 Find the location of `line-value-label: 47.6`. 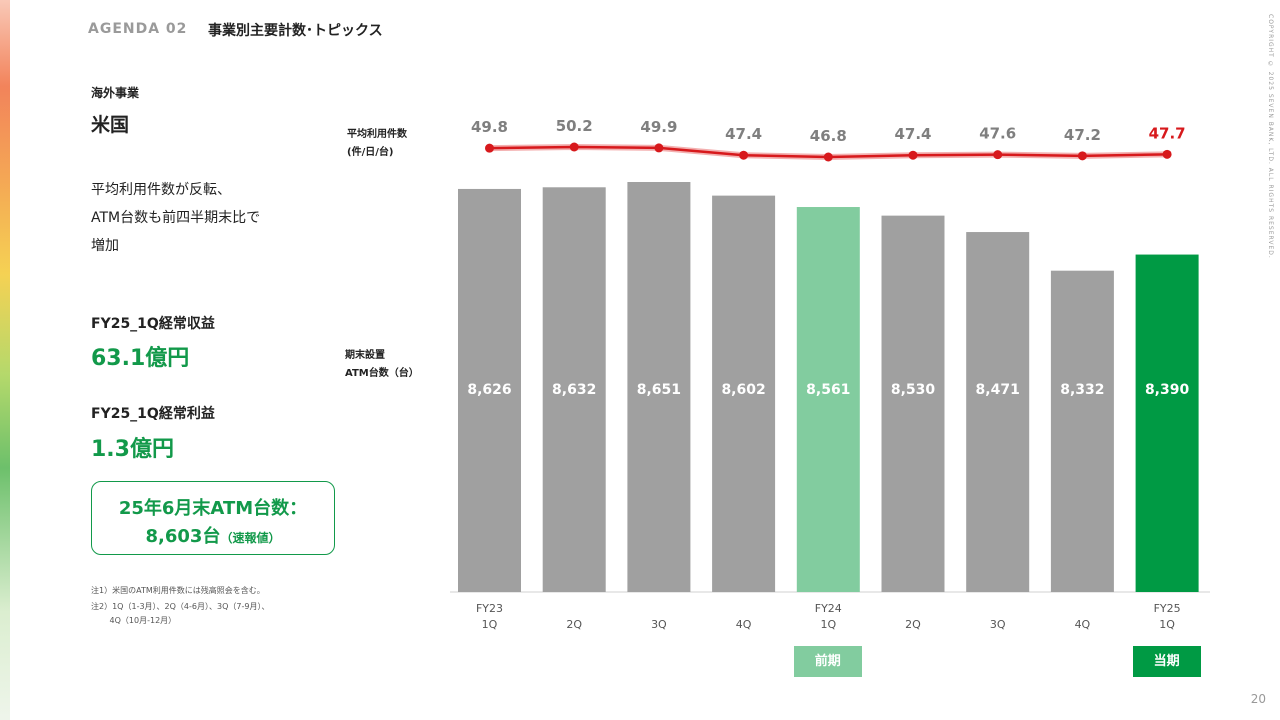

line-value-label: 47.6 is located at coordinates (997, 134).